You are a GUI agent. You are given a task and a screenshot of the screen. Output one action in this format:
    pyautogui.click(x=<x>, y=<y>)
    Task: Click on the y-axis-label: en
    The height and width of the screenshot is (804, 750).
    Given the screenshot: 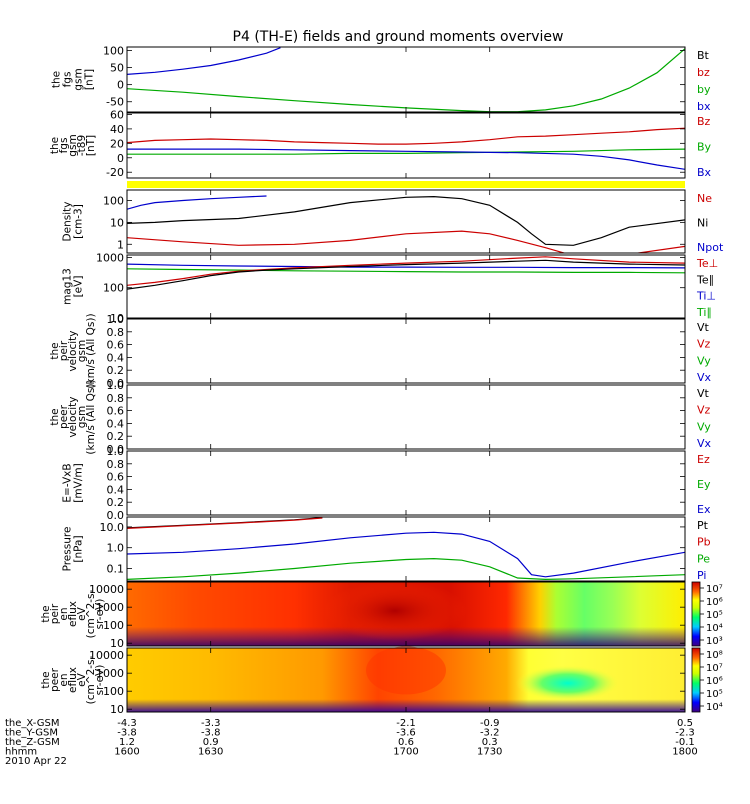 What is the action you would take?
    pyautogui.click(x=64, y=613)
    